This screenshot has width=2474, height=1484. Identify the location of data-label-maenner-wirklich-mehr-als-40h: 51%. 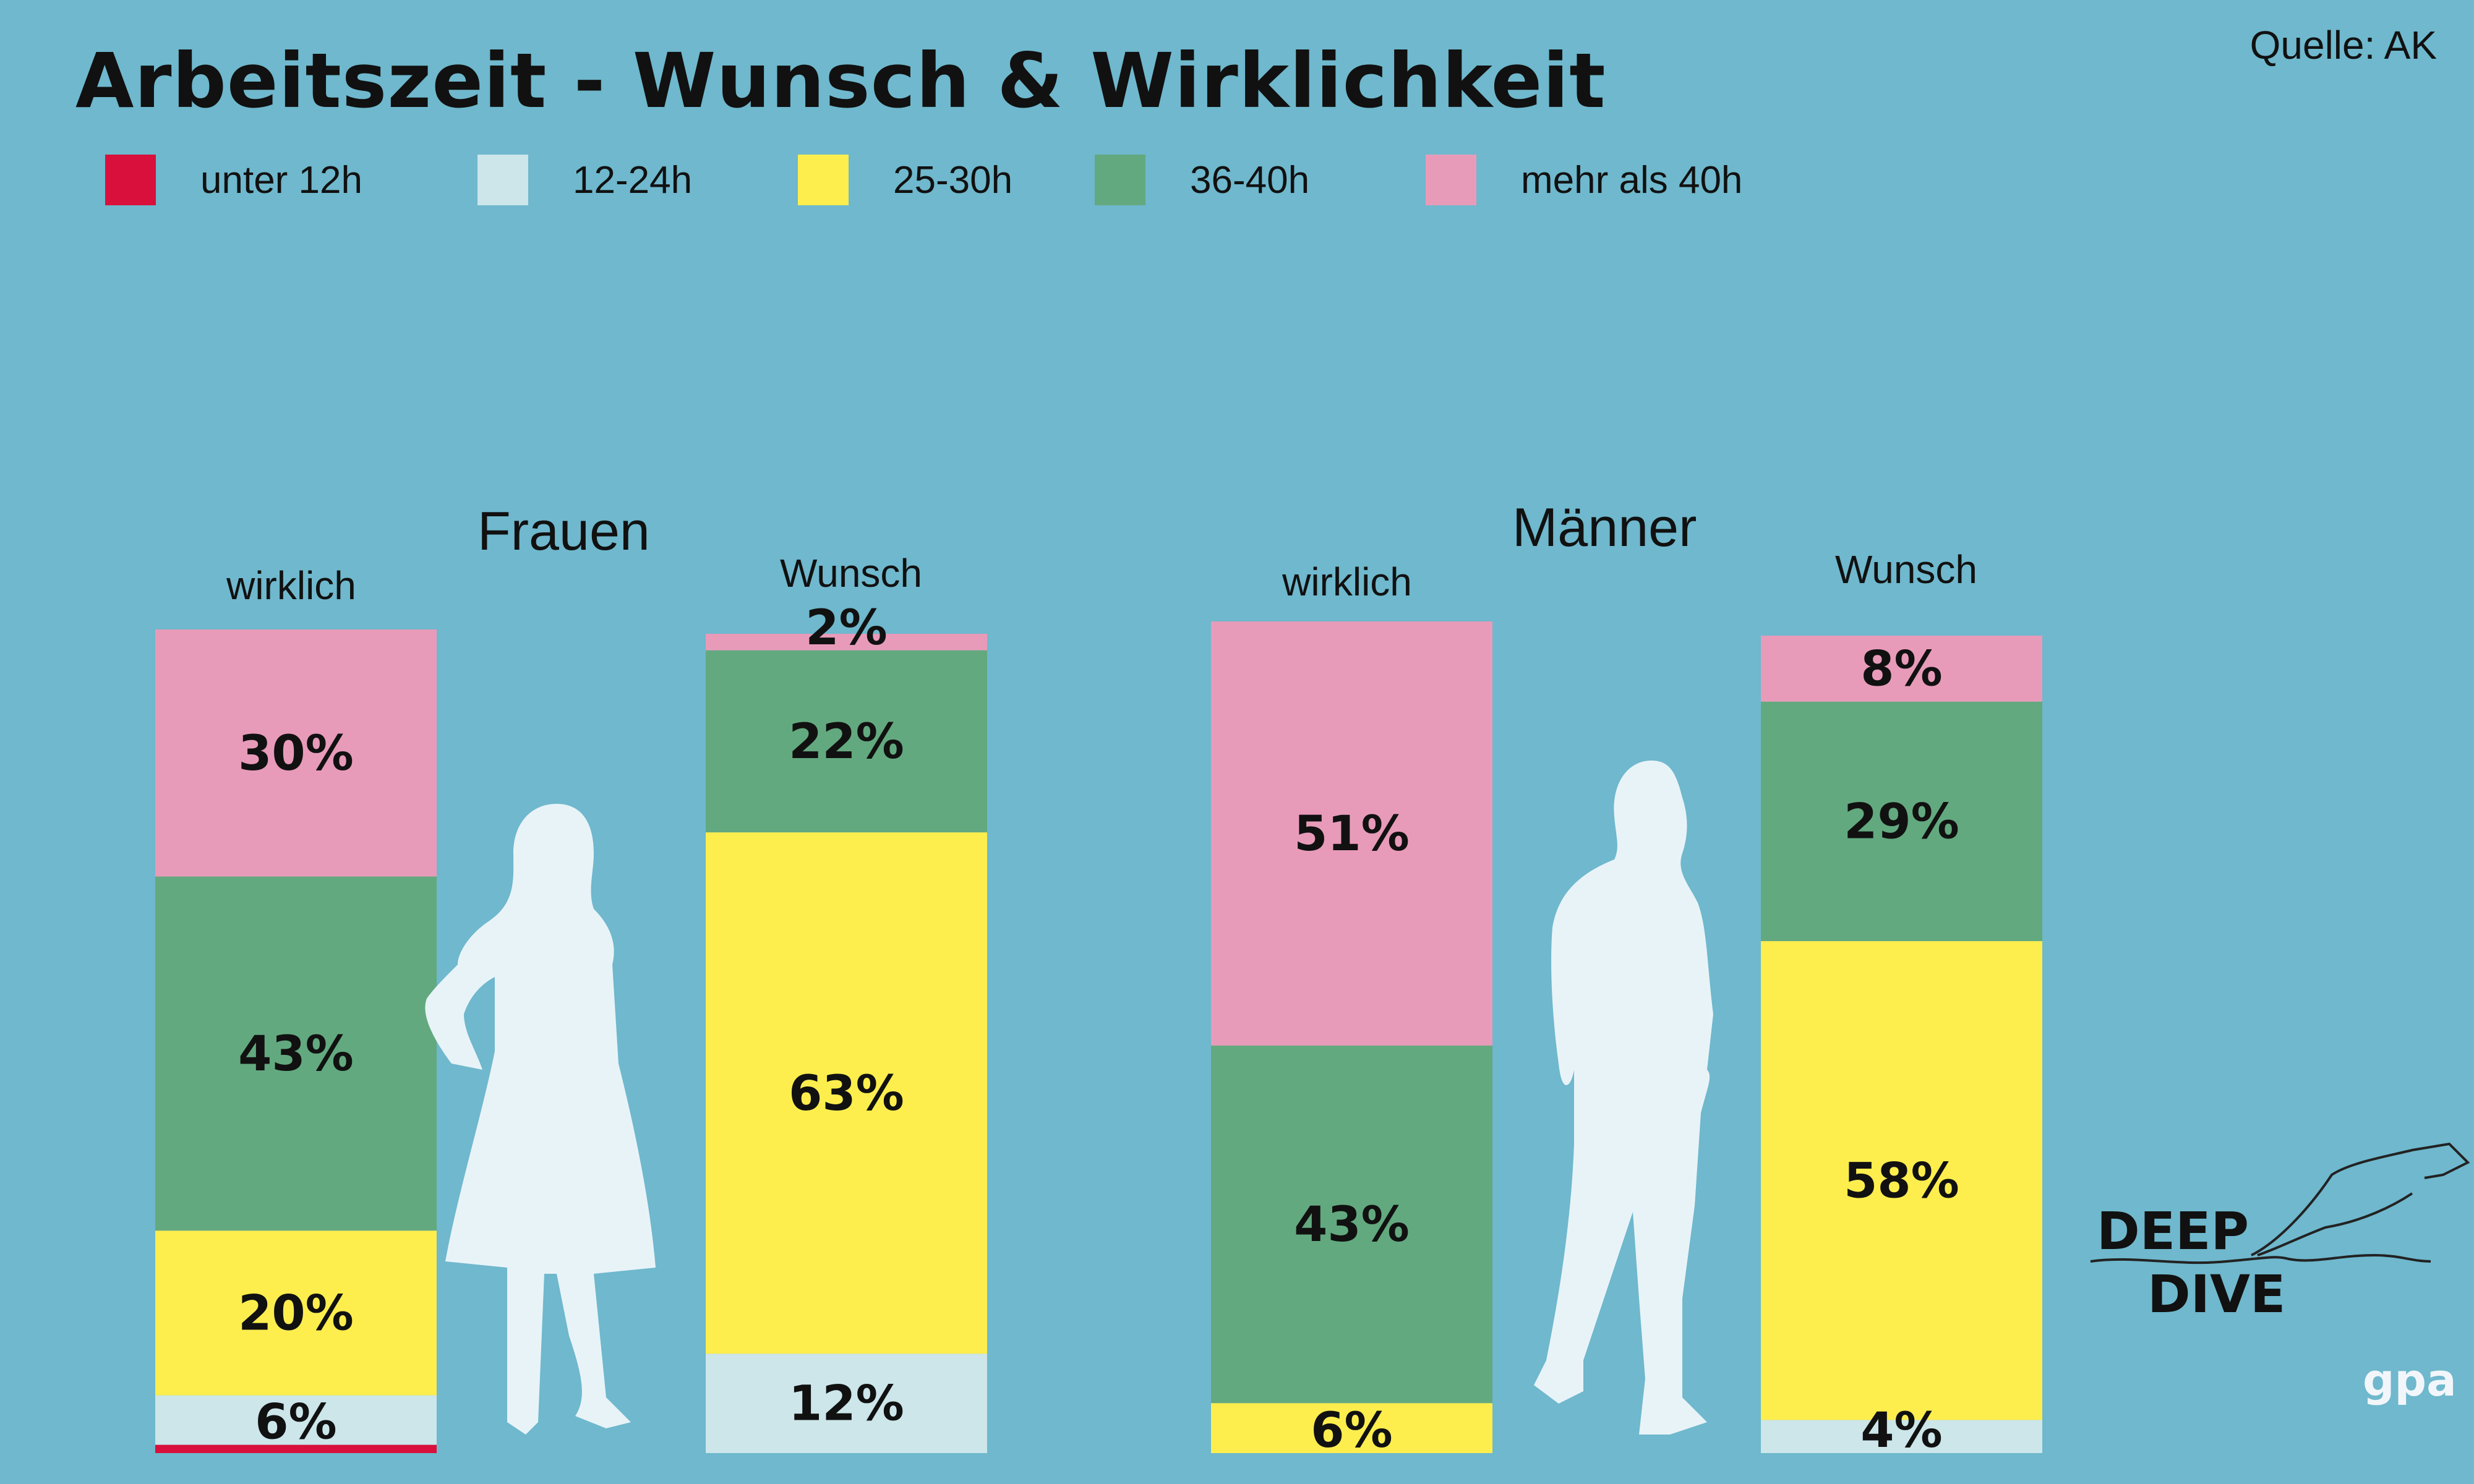
(1352, 834).